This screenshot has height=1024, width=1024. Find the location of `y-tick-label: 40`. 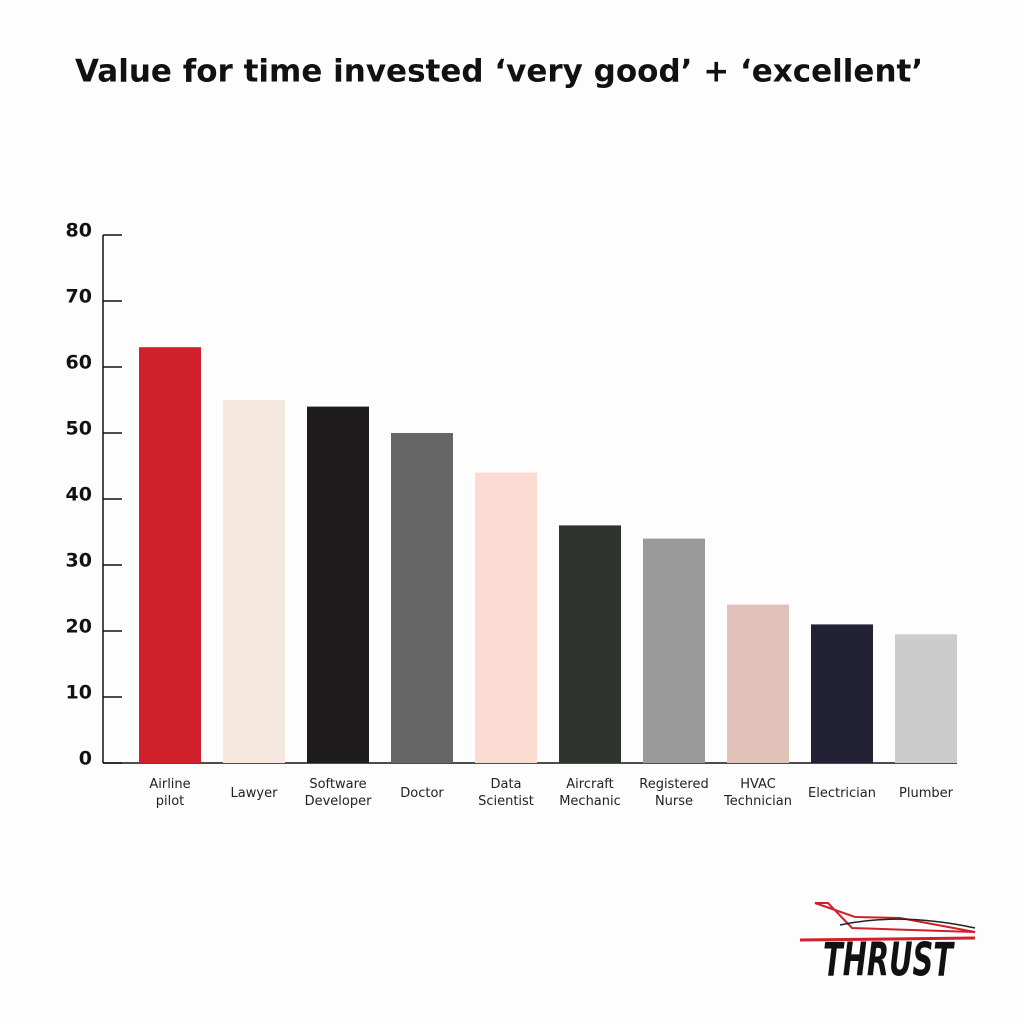

y-tick-label: 40 is located at coordinates (79, 495).